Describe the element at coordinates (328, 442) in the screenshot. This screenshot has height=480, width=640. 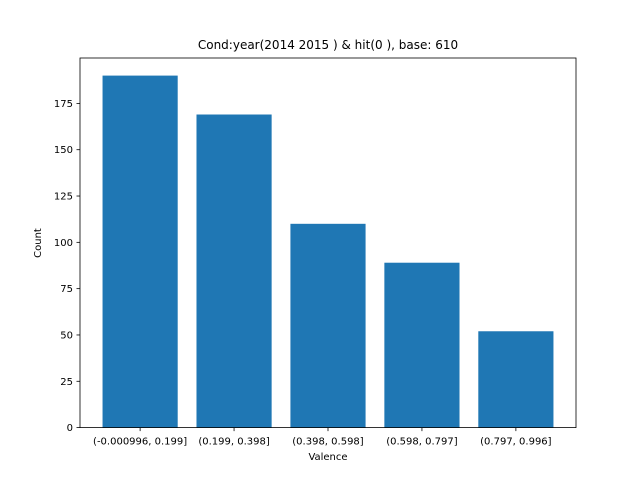
I see `x-tick-label-2: (0.398, 0.598]` at that location.